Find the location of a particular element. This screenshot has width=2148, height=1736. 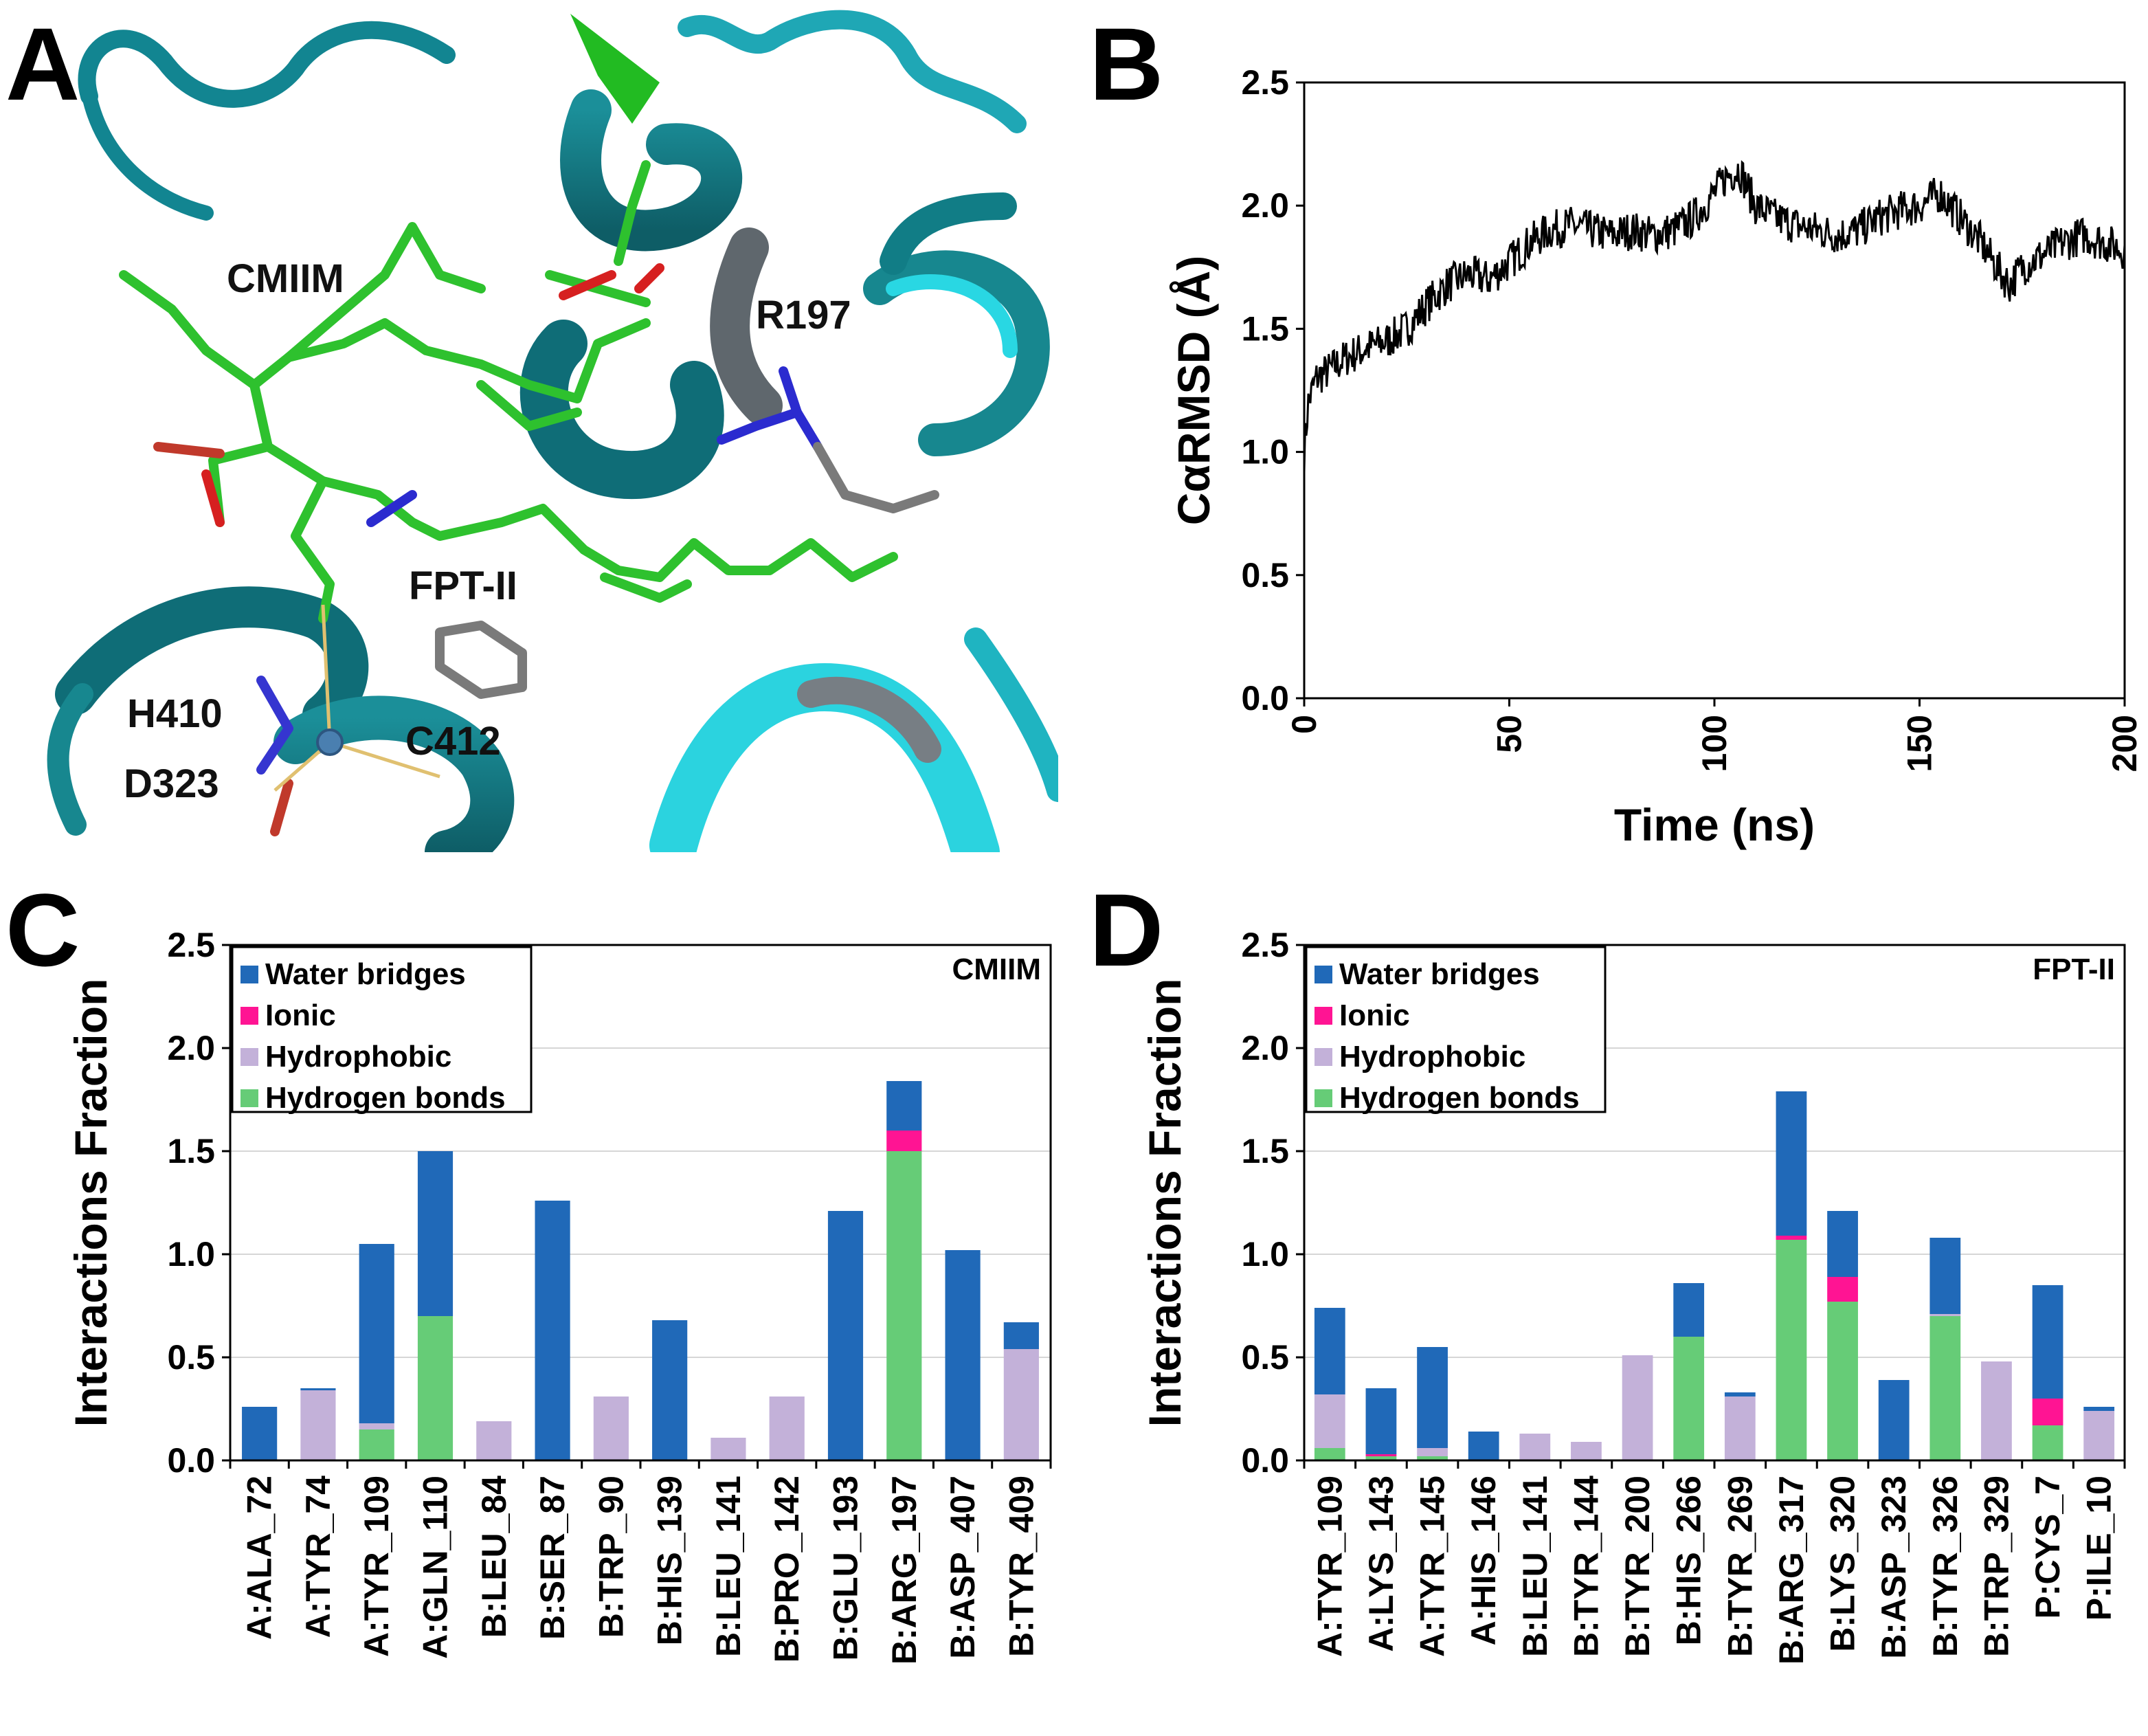

cmiim-legend-box is located at coordinates (382, 1029).